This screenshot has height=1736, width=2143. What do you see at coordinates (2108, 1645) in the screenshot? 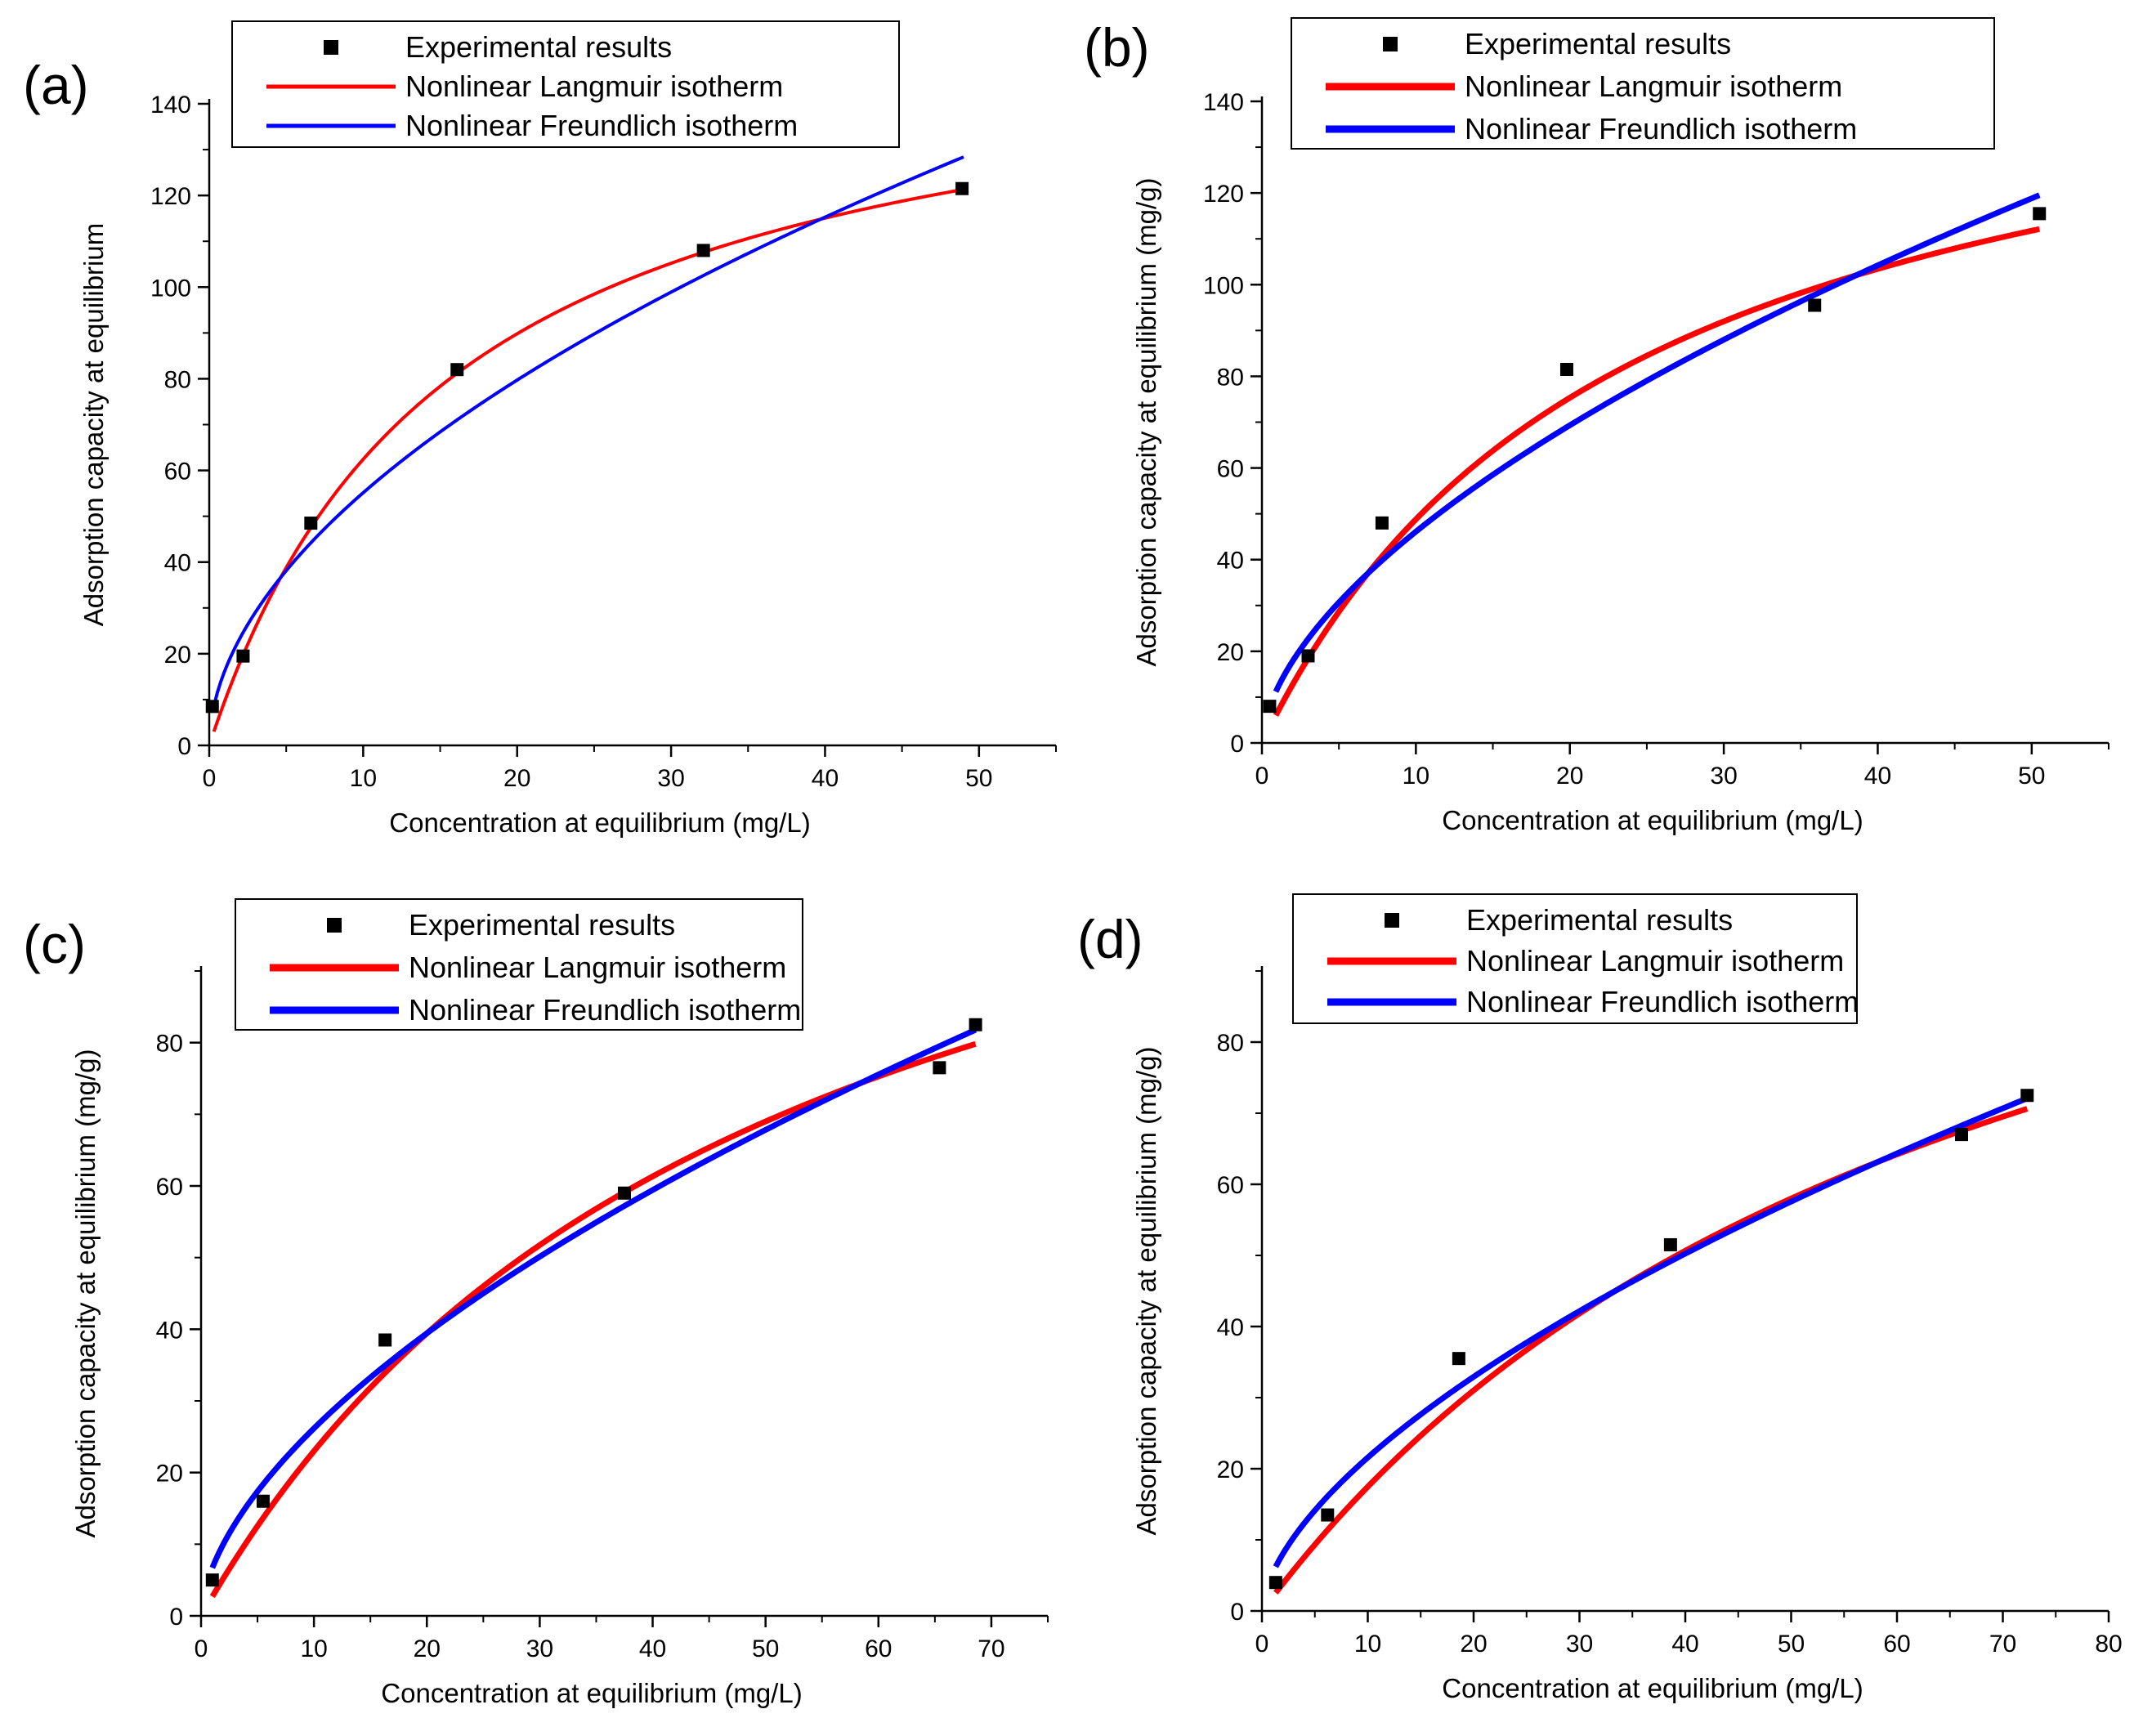
I see `x-tick-label: 80` at bounding box center [2108, 1645].